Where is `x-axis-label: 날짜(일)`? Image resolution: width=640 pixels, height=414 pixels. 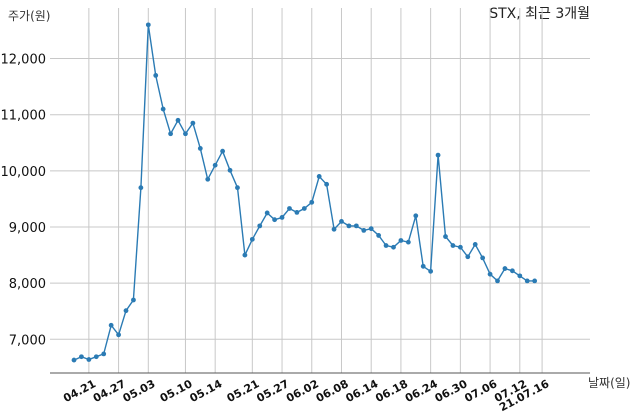 x-axis-label: 날짜(일) is located at coordinates (609, 383).